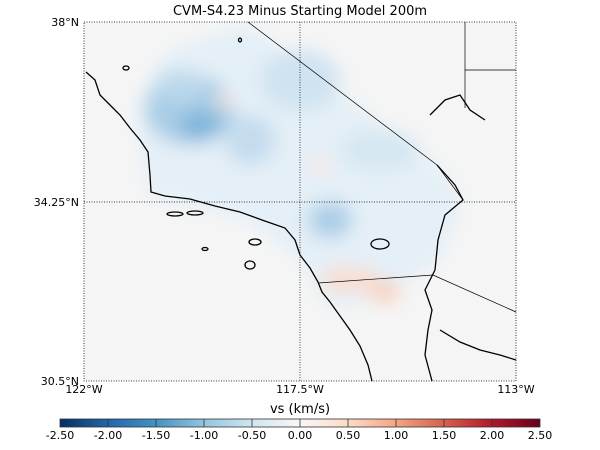 The width and height of the screenshot is (600, 450). What do you see at coordinates (300, 435) in the screenshot?
I see `colorbar-tick-label: 0.00` at bounding box center [300, 435].